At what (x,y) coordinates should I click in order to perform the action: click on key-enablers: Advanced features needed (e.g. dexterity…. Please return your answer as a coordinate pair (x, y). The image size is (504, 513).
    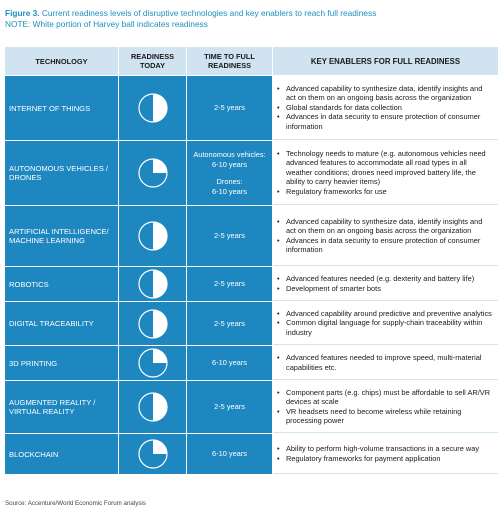
    Looking at the image, I should click on (385, 284).